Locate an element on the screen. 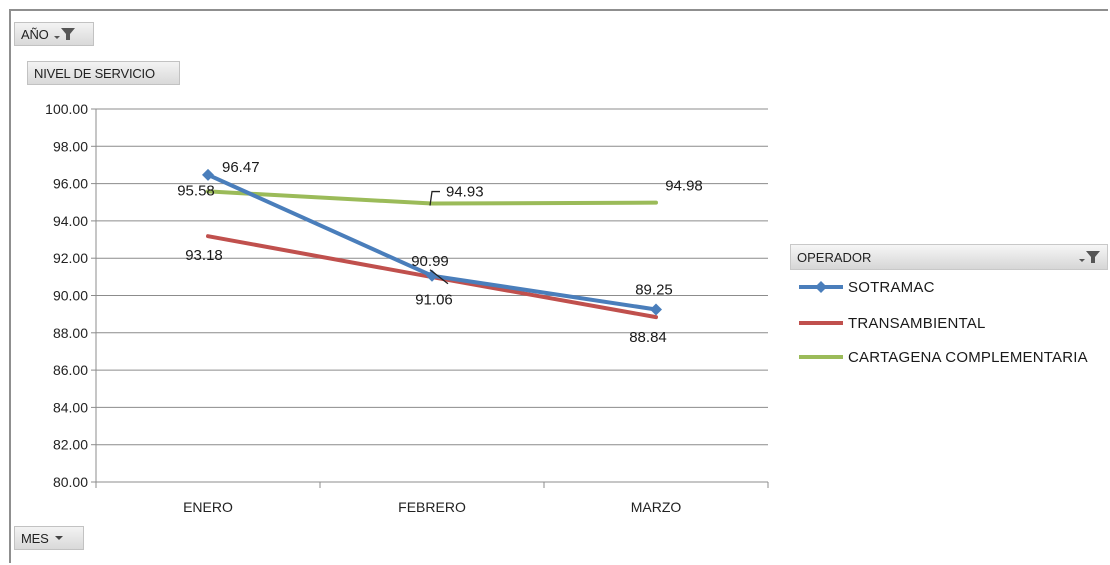  legend-header-operador: OPERADOR is located at coordinates (949, 257).